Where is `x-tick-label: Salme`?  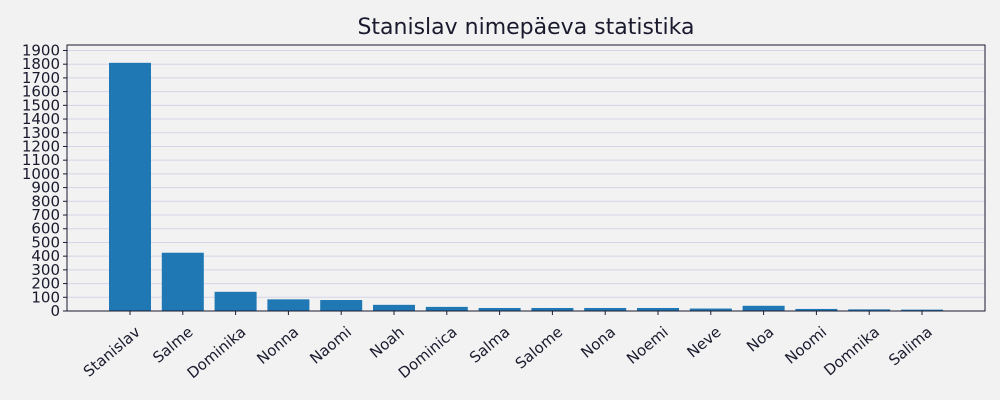
x-tick-label: Salme is located at coordinates (172, 345).